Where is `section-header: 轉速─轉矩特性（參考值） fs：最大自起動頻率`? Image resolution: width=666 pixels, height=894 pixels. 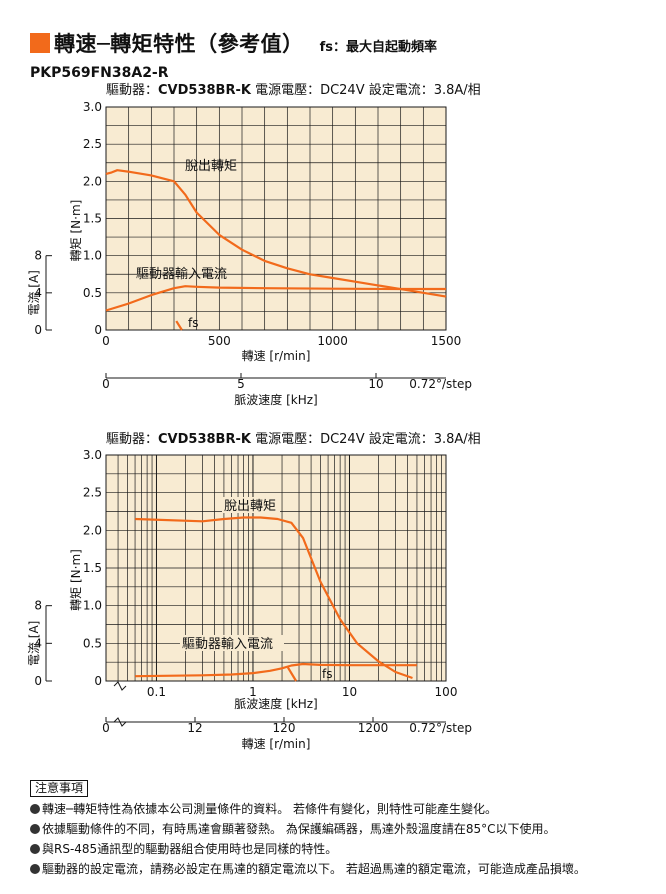
section-header: 轉速─轉矩特性（參考值） fs：最大自起動頻率 is located at coordinates (233, 43).